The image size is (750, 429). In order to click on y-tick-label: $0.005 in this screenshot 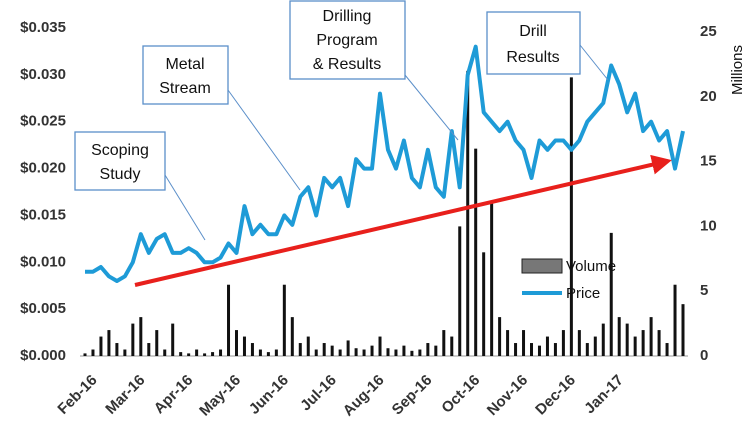, I will do `click(43, 308)`.